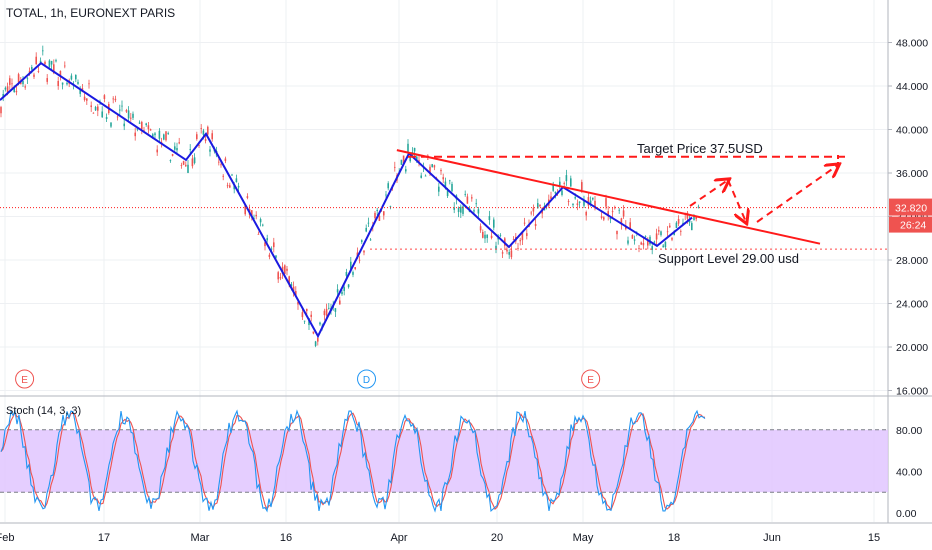  What do you see at coordinates (708, 193) in the screenshot?
I see `projection-arrow` at bounding box center [708, 193].